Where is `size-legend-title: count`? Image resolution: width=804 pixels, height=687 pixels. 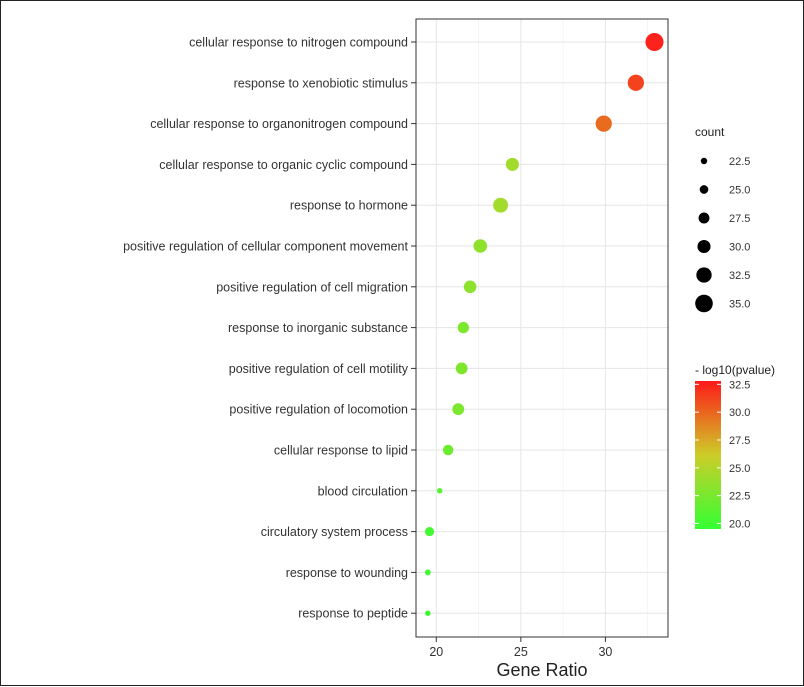
size-legend-title: count is located at coordinates (710, 132).